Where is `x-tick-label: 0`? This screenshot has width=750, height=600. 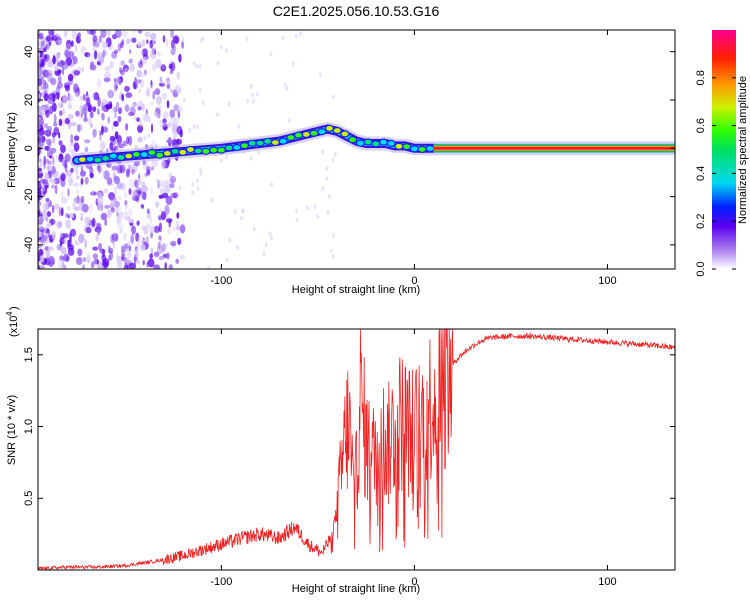 x-tick-label: 0 is located at coordinates (414, 281).